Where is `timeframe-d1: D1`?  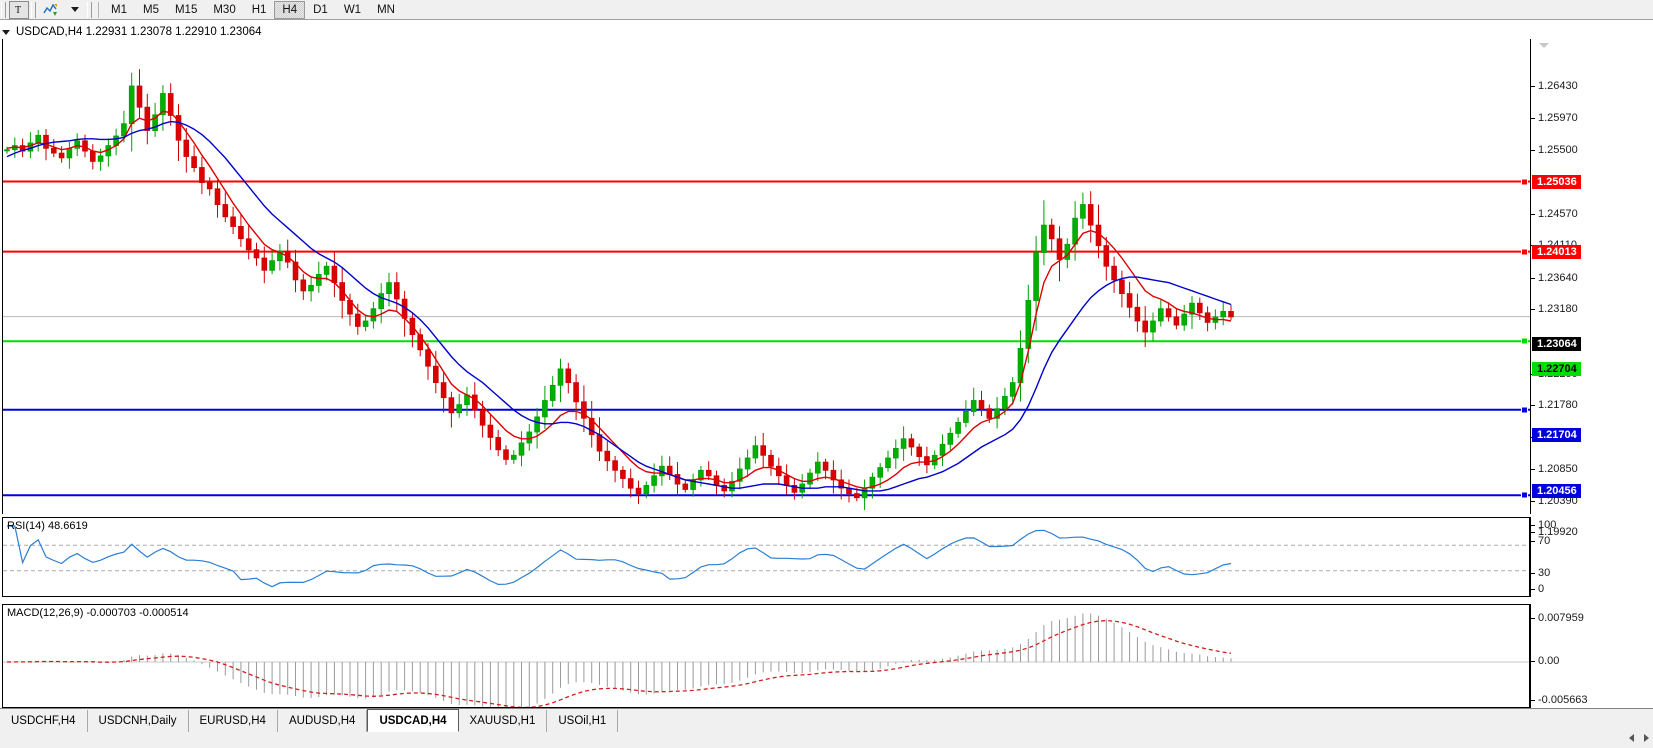
timeframe-d1: D1 is located at coordinates (320, 9).